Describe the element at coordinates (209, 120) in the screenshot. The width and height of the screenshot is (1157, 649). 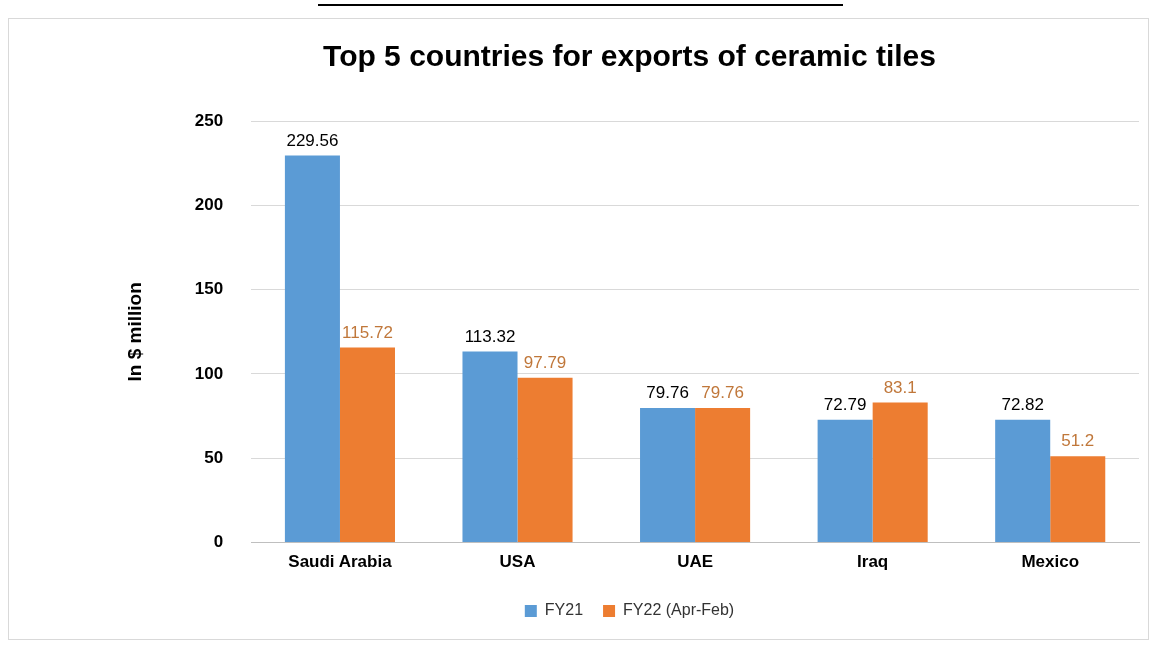
I see `y-tick-label: 250` at that location.